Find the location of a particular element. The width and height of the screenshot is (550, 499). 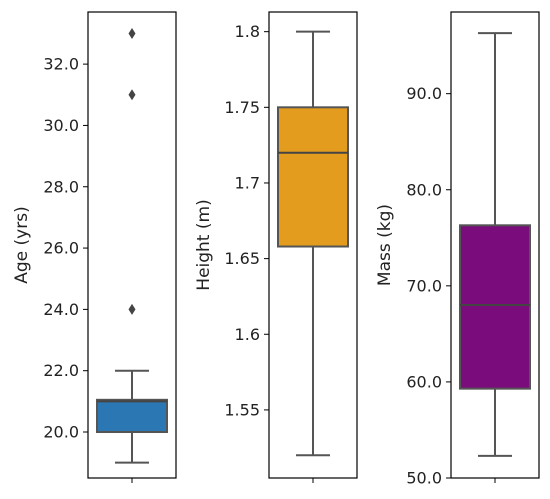

y-tick-label: 80.0 is located at coordinates (424, 189).